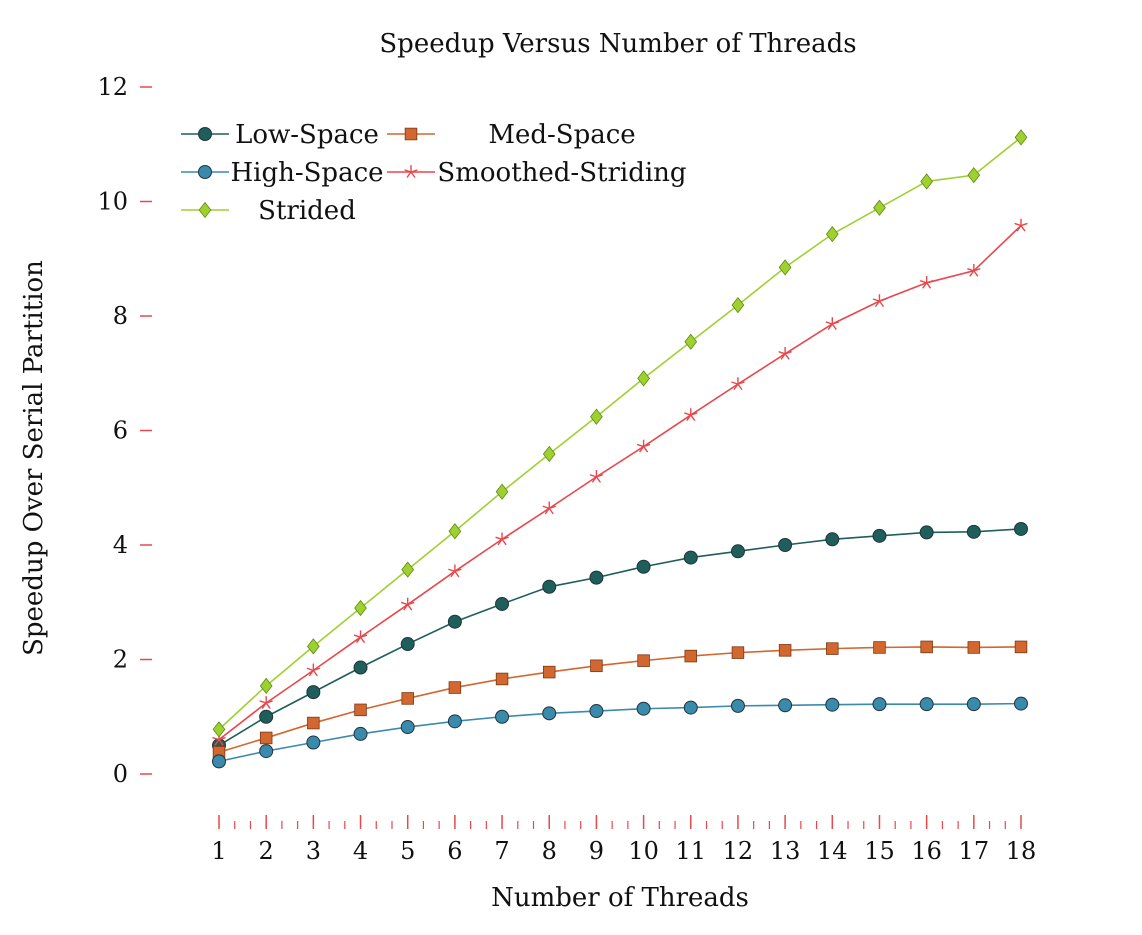  What do you see at coordinates (454, 851) in the screenshot?
I see `x-tick-label: 6` at bounding box center [454, 851].